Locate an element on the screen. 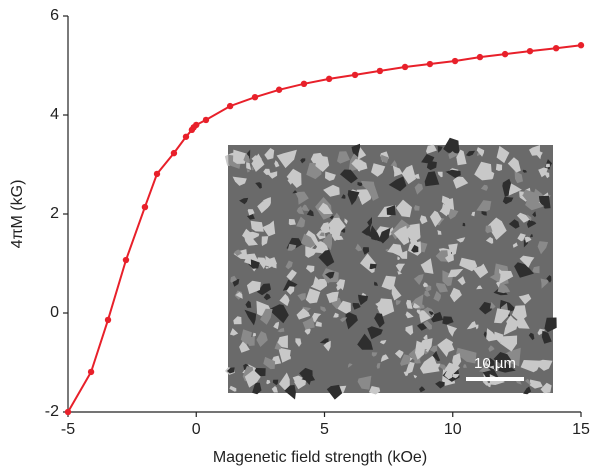 Image resolution: width=601 pixels, height=476 pixels. x-tick-label: -5 is located at coordinates (68, 429).